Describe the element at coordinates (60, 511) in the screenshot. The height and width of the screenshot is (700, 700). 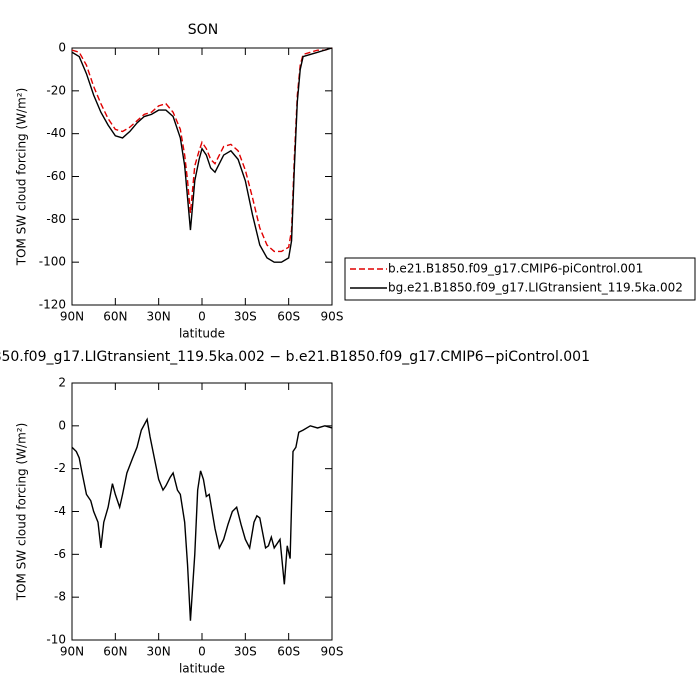
I see `y-tick-label: -4` at that location.